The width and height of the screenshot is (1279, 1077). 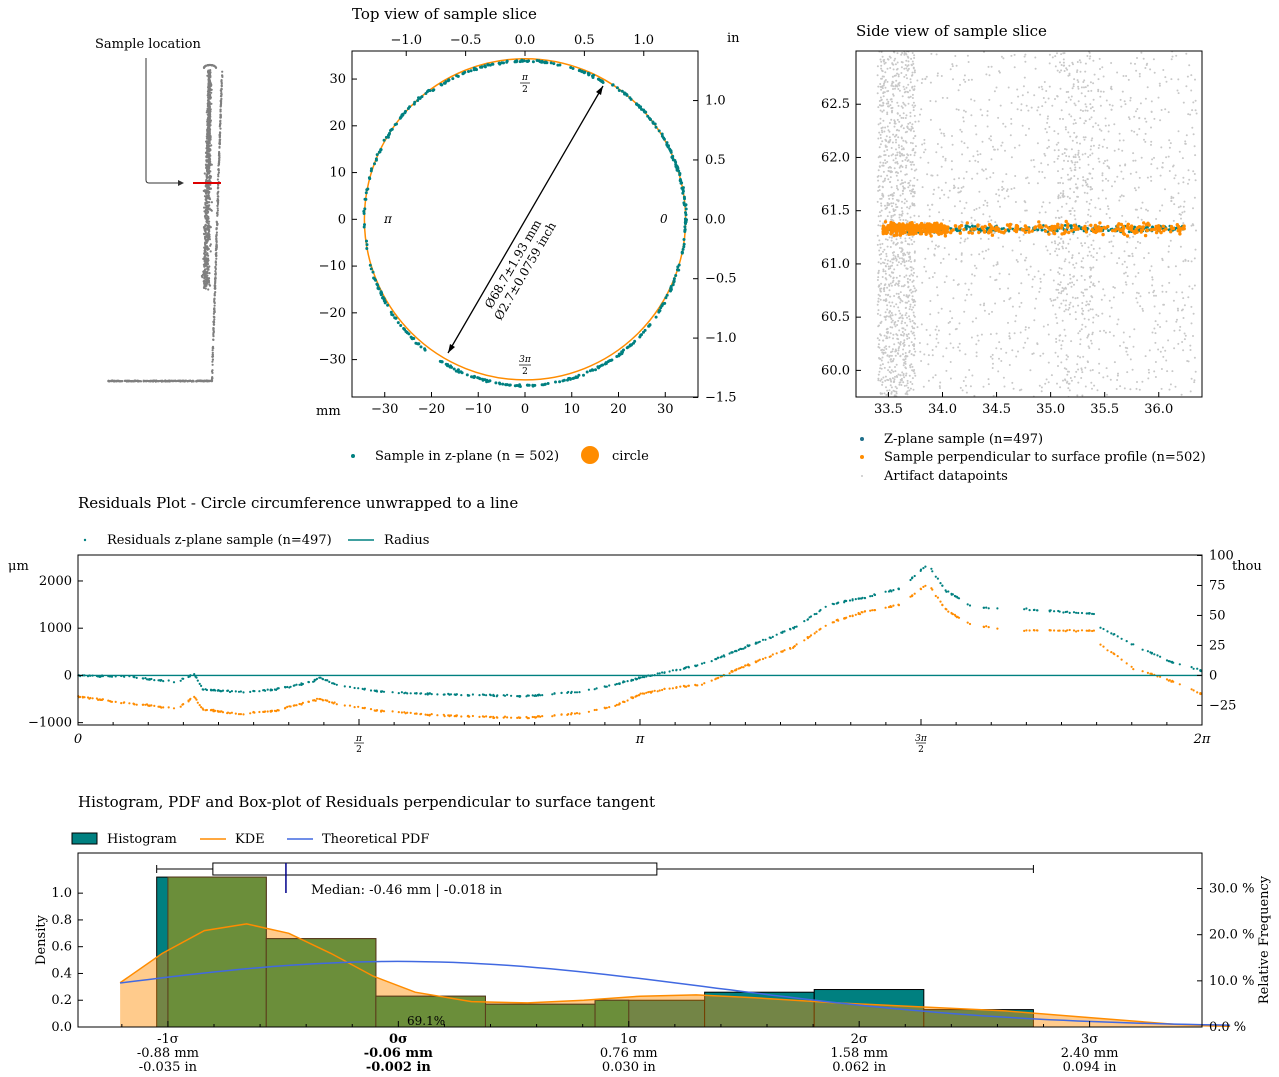 What do you see at coordinates (332, 360) in the screenshot?
I see `y-tick-label: −30` at bounding box center [332, 360].